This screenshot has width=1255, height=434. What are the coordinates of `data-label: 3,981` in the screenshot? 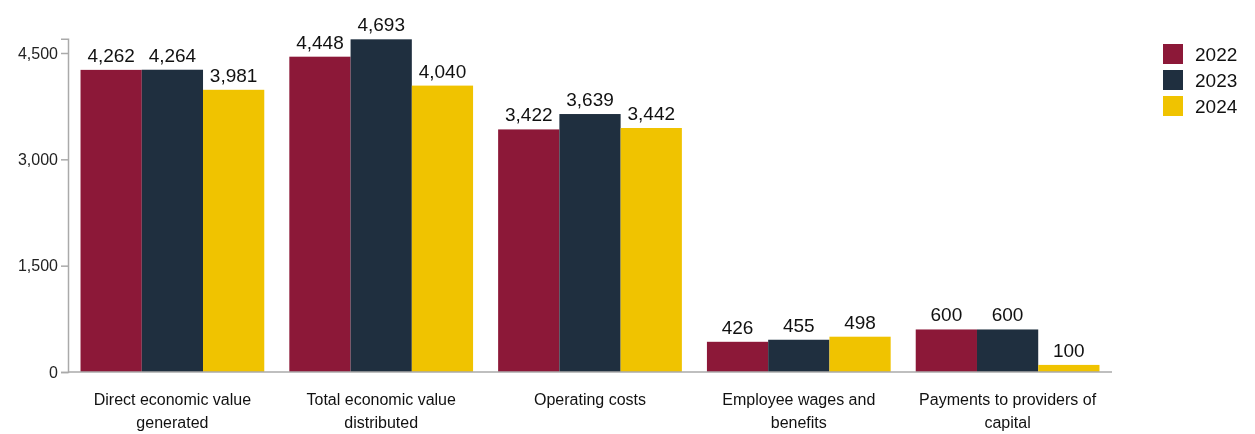 It's located at (233, 75).